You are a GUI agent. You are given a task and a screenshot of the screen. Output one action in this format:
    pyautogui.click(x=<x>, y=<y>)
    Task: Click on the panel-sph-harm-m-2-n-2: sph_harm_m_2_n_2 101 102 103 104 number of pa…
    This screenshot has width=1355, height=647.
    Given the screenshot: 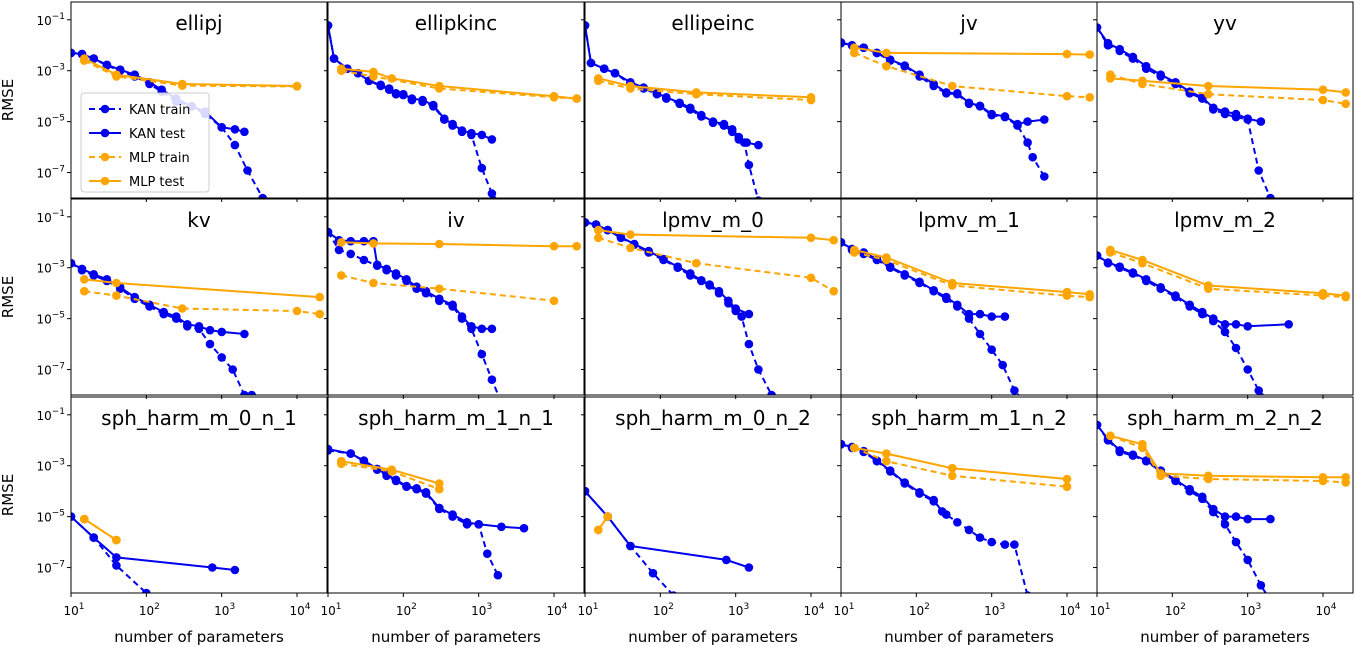 What is the action you would take?
    pyautogui.click(x=1221, y=521)
    